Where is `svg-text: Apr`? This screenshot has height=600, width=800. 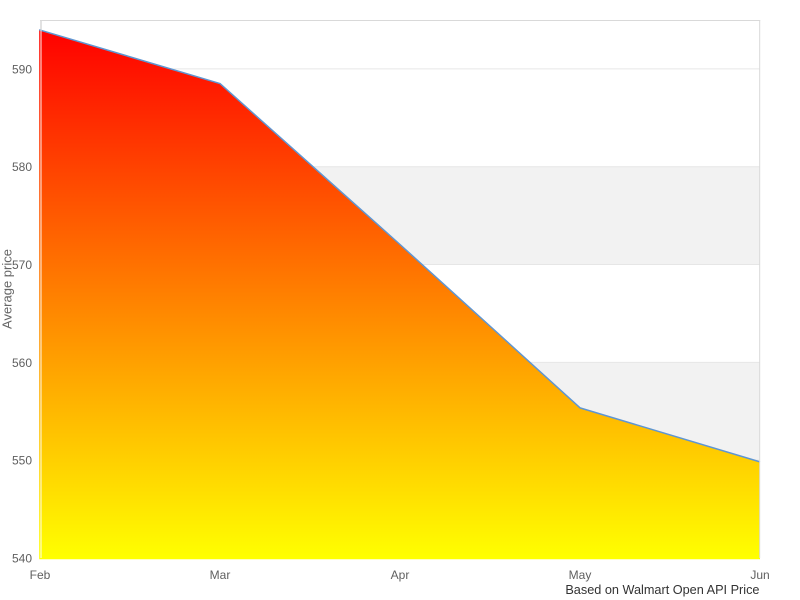
svg-text: Apr is located at coordinates (400, 575).